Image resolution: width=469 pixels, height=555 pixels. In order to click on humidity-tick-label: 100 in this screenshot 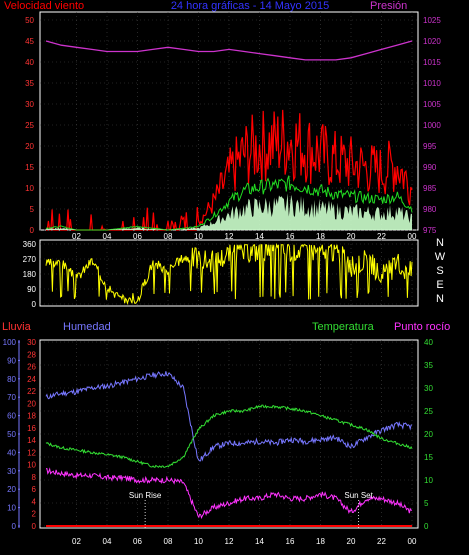, I will do `click(10, 342)`.